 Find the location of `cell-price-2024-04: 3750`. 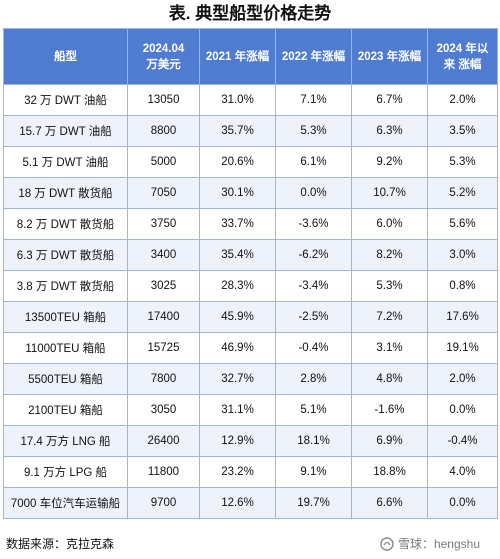

cell-price-2024-04: 3750 is located at coordinates (163, 224).